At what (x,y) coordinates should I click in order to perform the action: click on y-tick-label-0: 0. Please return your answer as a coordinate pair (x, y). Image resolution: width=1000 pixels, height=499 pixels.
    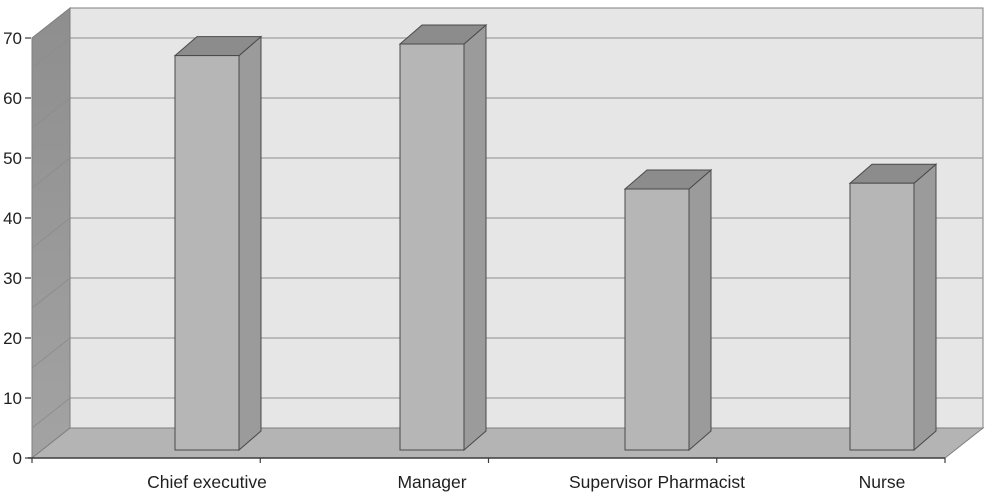
    Looking at the image, I should click on (17, 458).